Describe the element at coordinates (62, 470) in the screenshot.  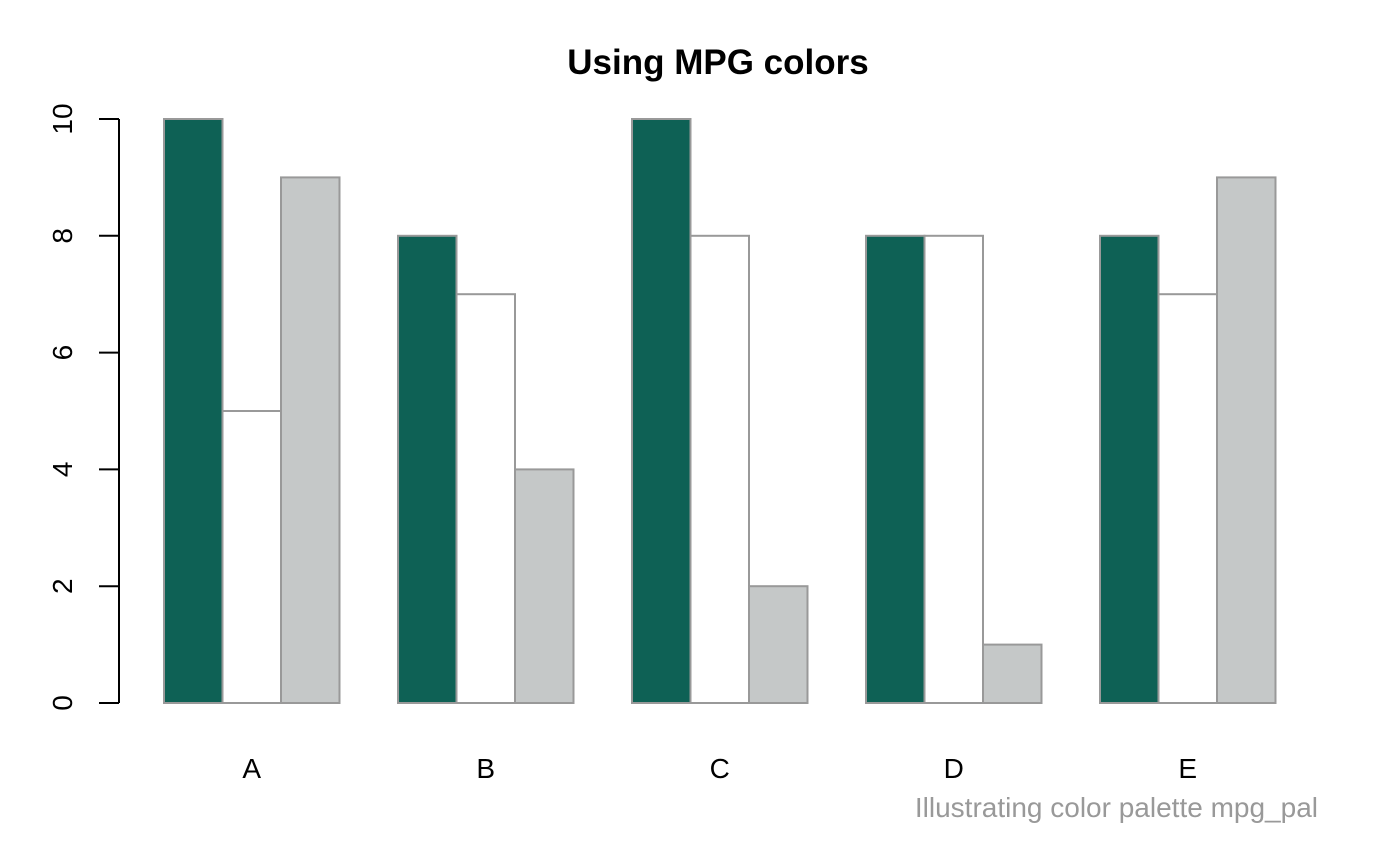
I see `y-tick-label: 4` at that location.